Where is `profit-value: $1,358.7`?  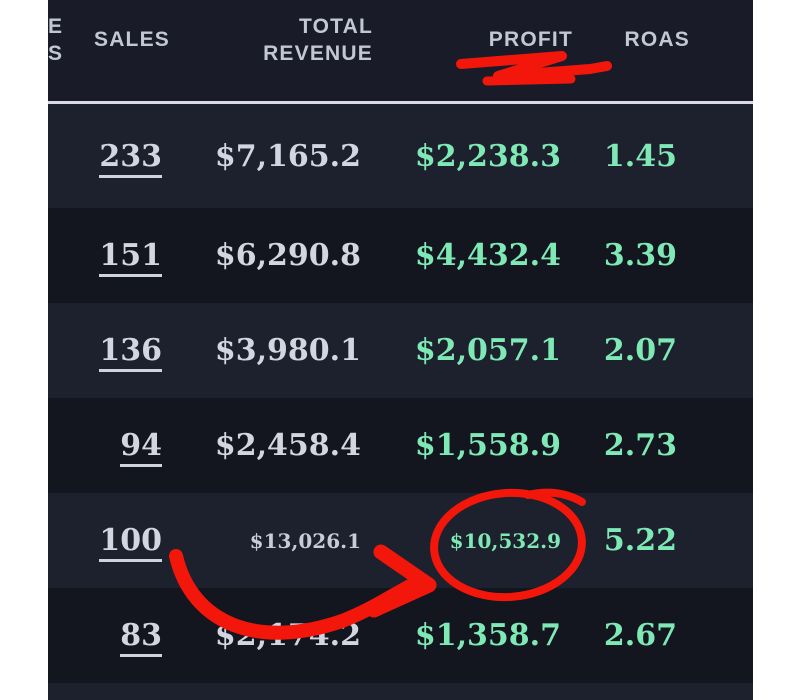 profit-value: $1,358.7 is located at coordinates (487, 635).